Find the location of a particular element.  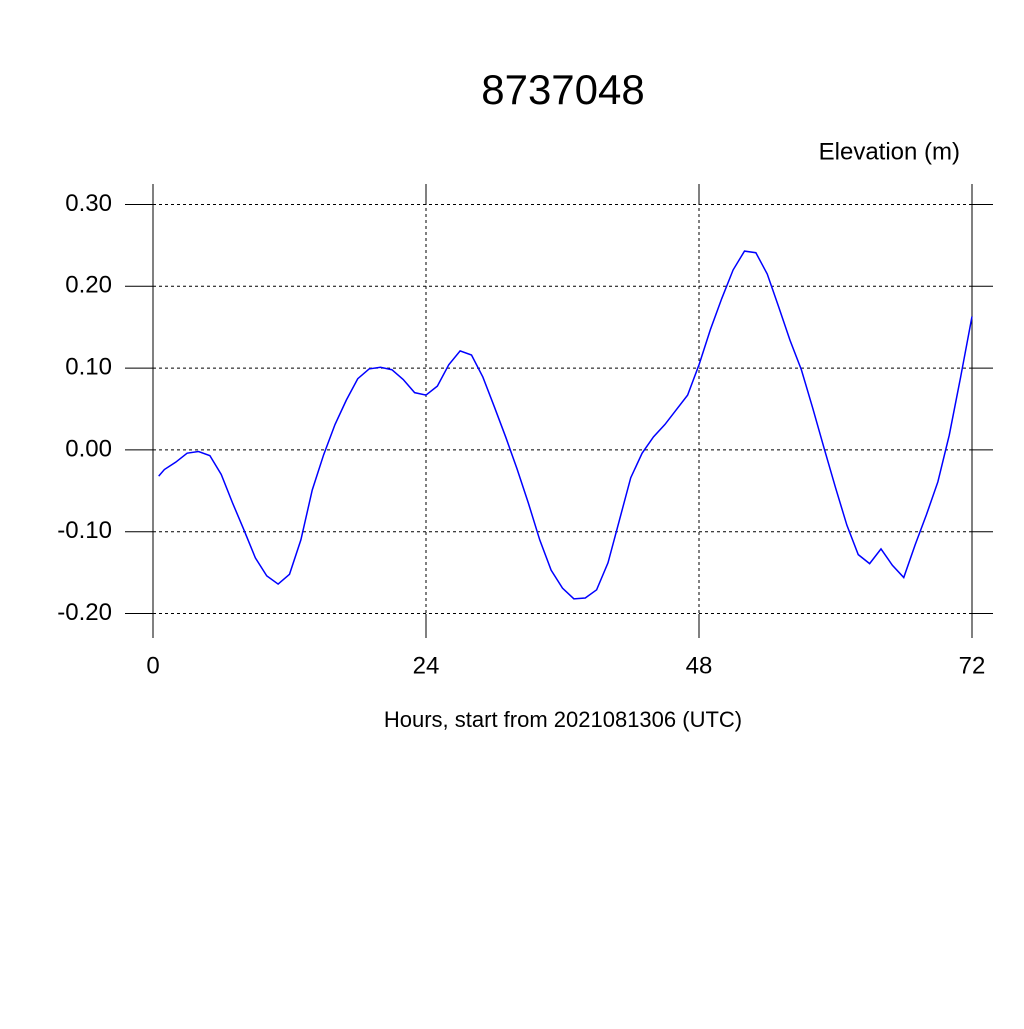

y-tick-label: -0.20 is located at coordinates (84, 612).